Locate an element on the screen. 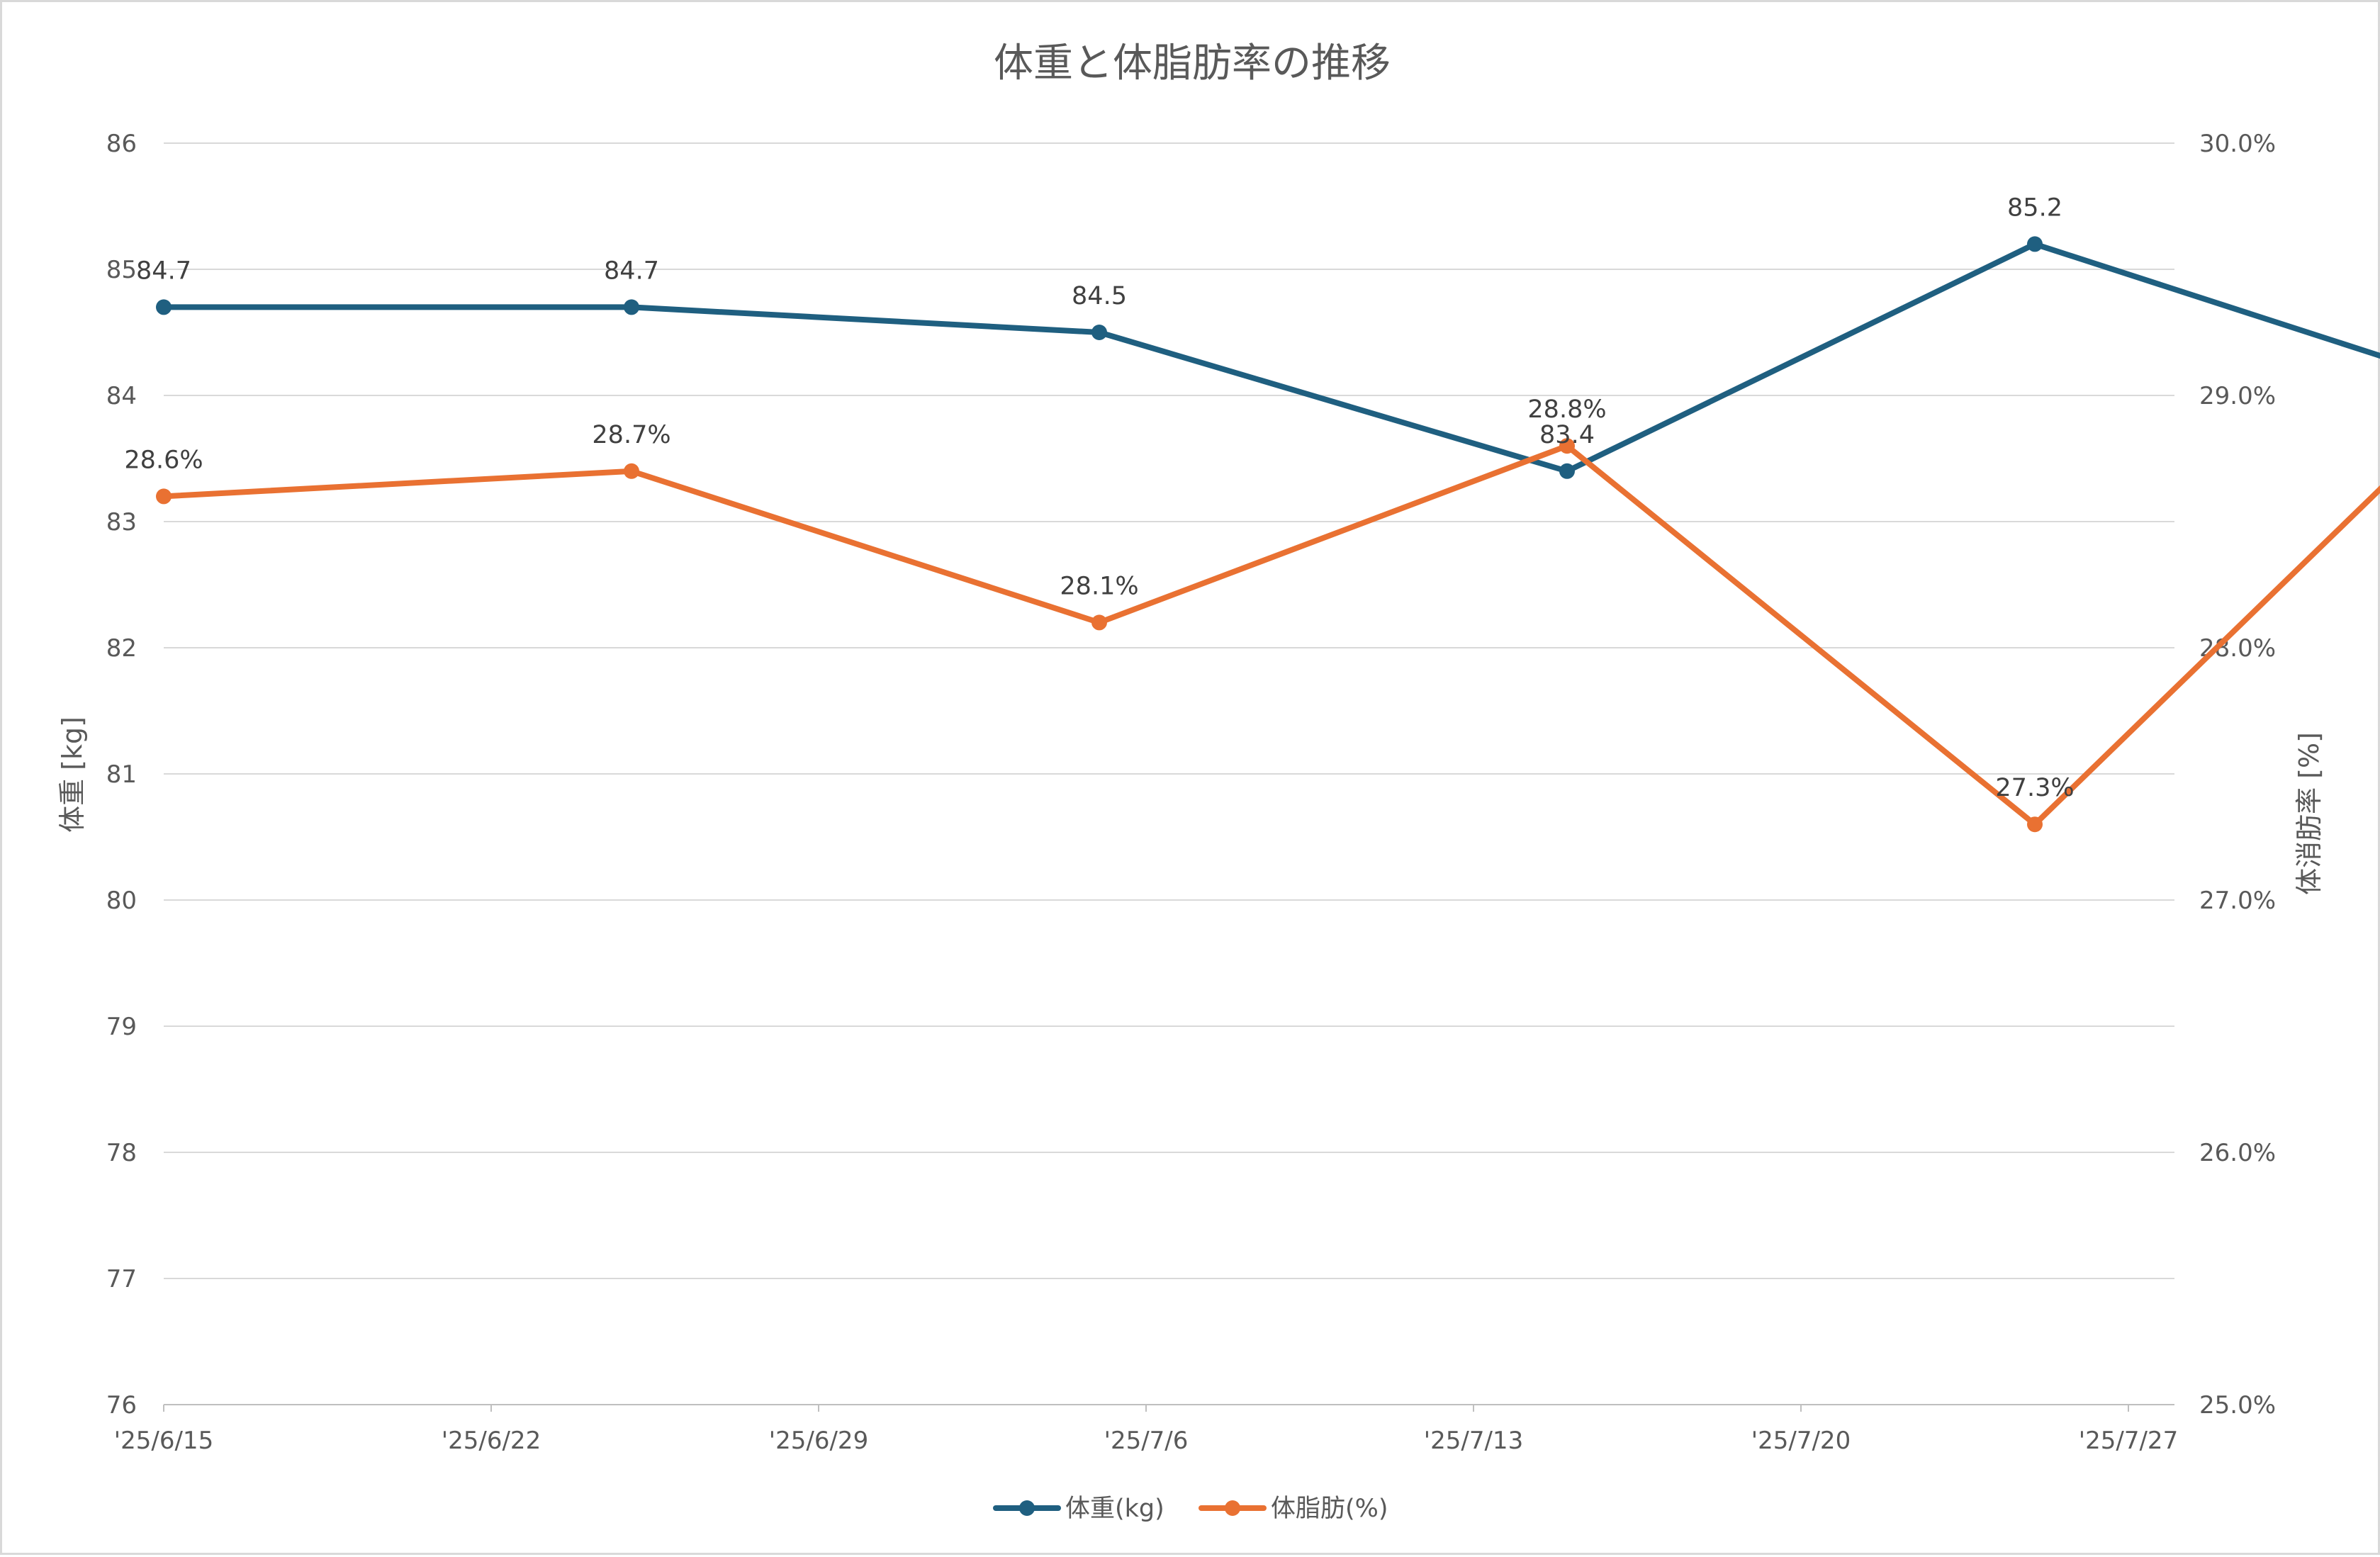 The height and width of the screenshot is (1557, 2380). right-tick-label: 29.0% is located at coordinates (2238, 396).